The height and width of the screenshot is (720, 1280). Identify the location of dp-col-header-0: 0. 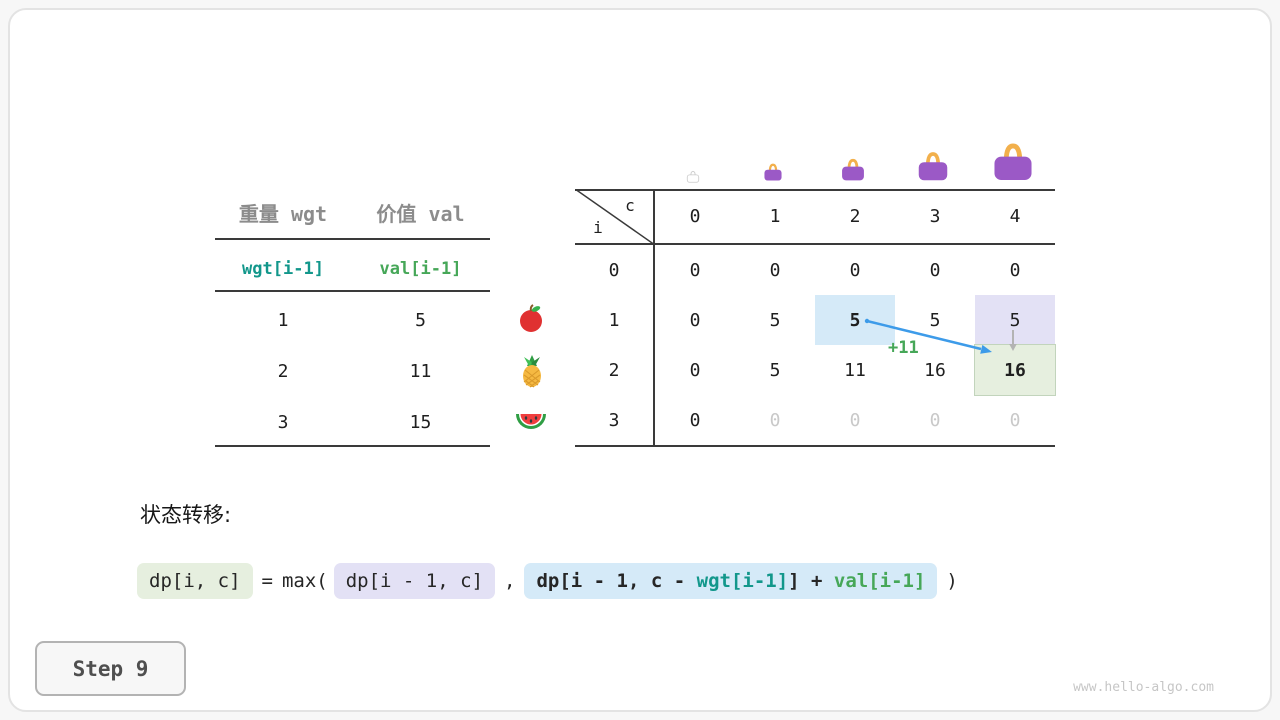
(695, 216).